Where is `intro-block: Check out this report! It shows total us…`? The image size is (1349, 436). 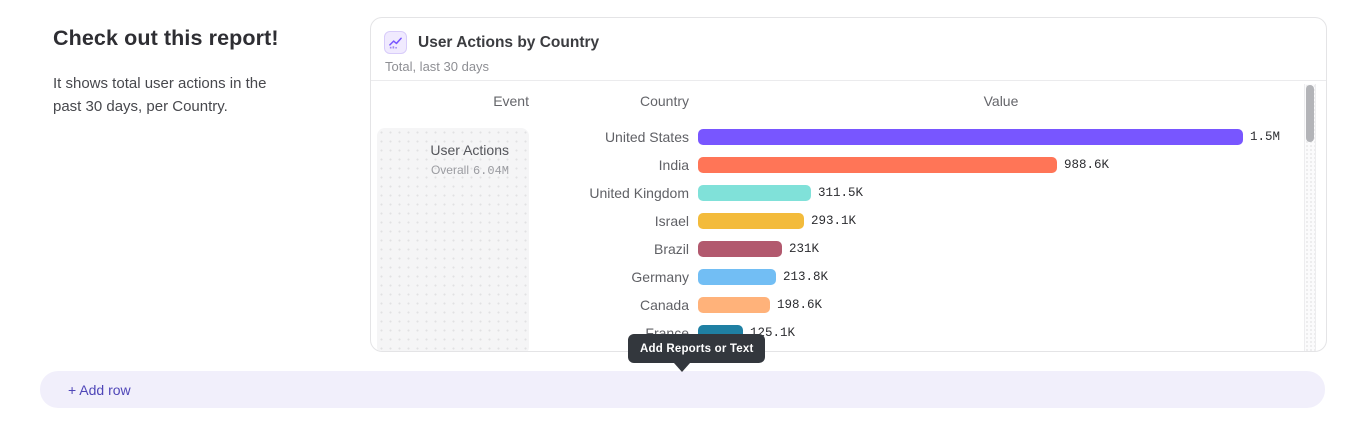
intro-block: Check out this report! It shows total us… is located at coordinates (183, 72).